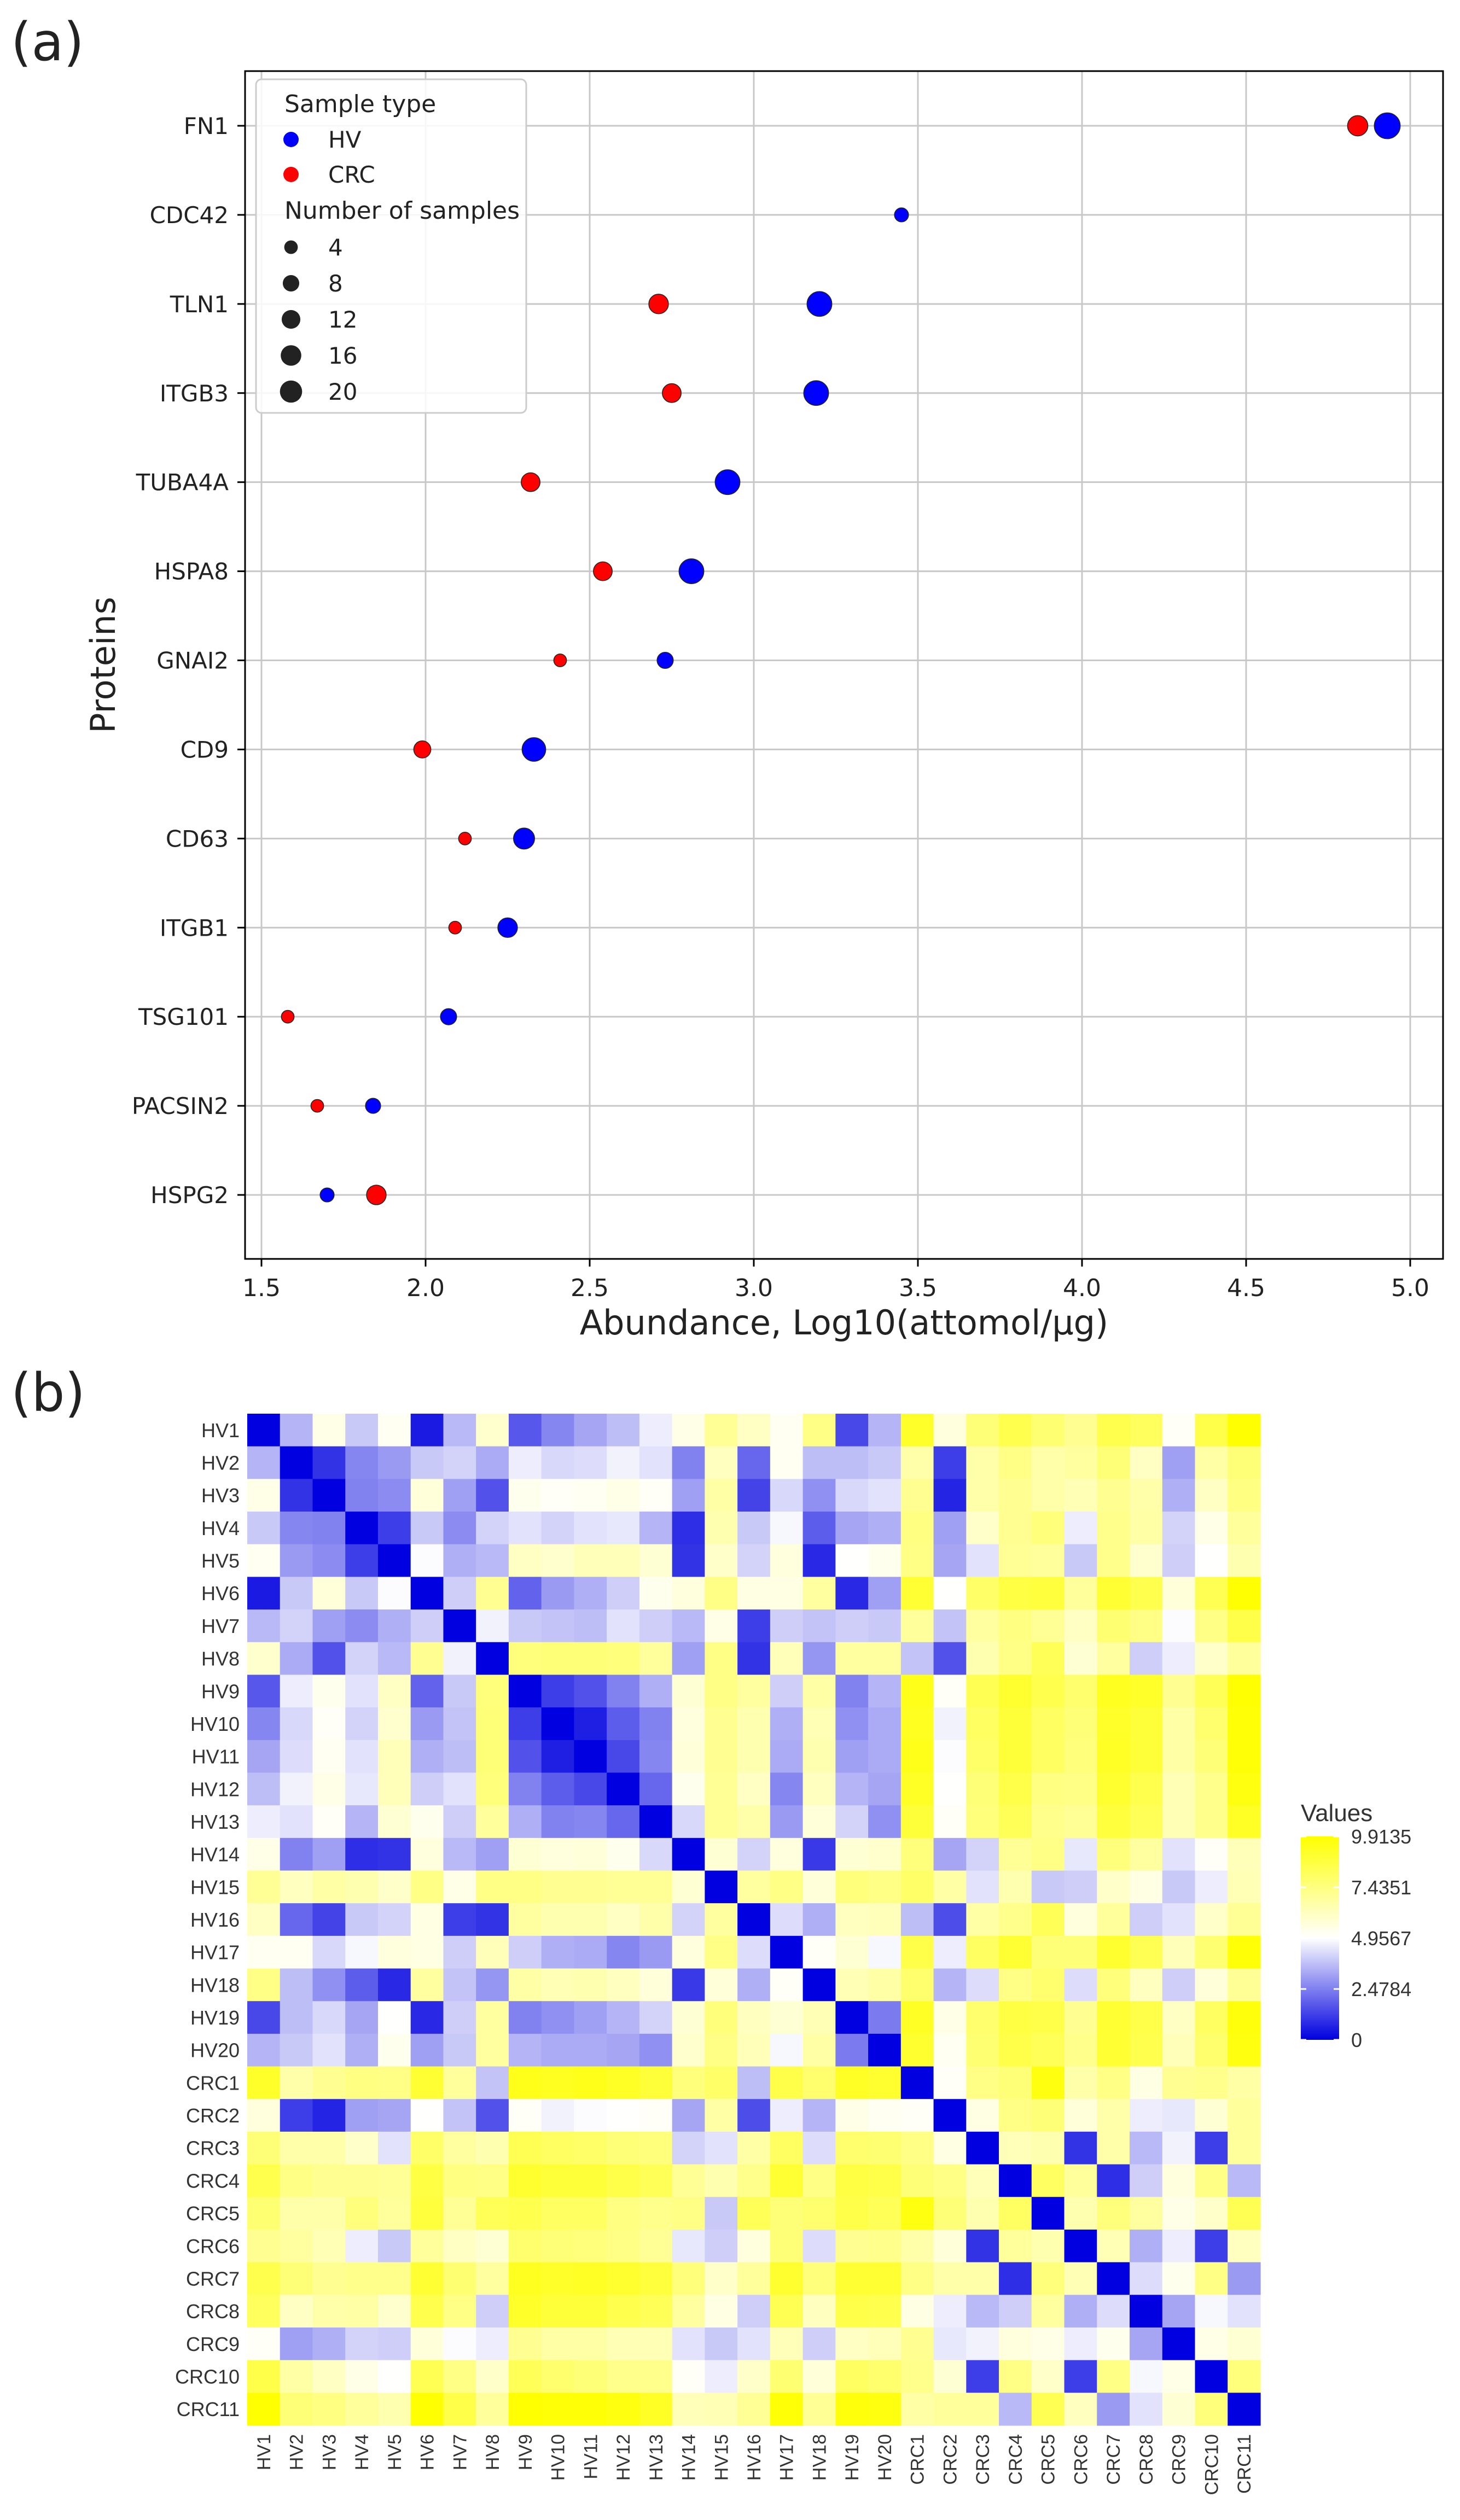 This screenshot has height=2520, width=1460. I want to click on x-tick-label: 4.5, so click(1246, 1288).